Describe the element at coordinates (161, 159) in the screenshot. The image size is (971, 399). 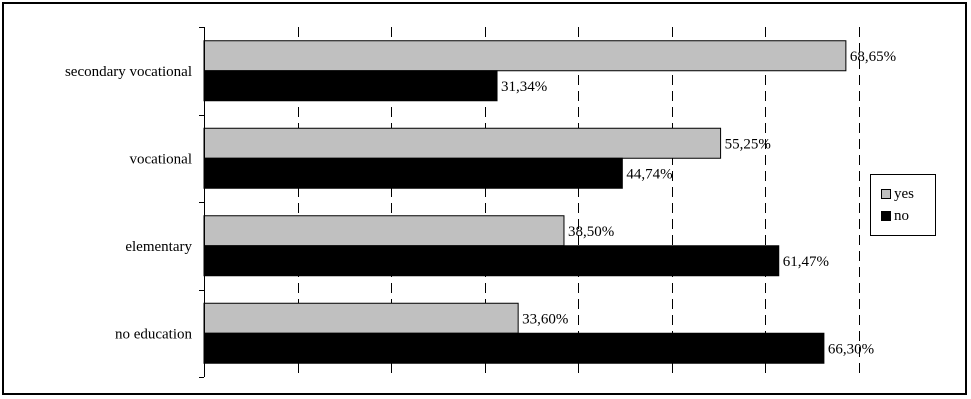
I see `category-label-1: vocational` at that location.